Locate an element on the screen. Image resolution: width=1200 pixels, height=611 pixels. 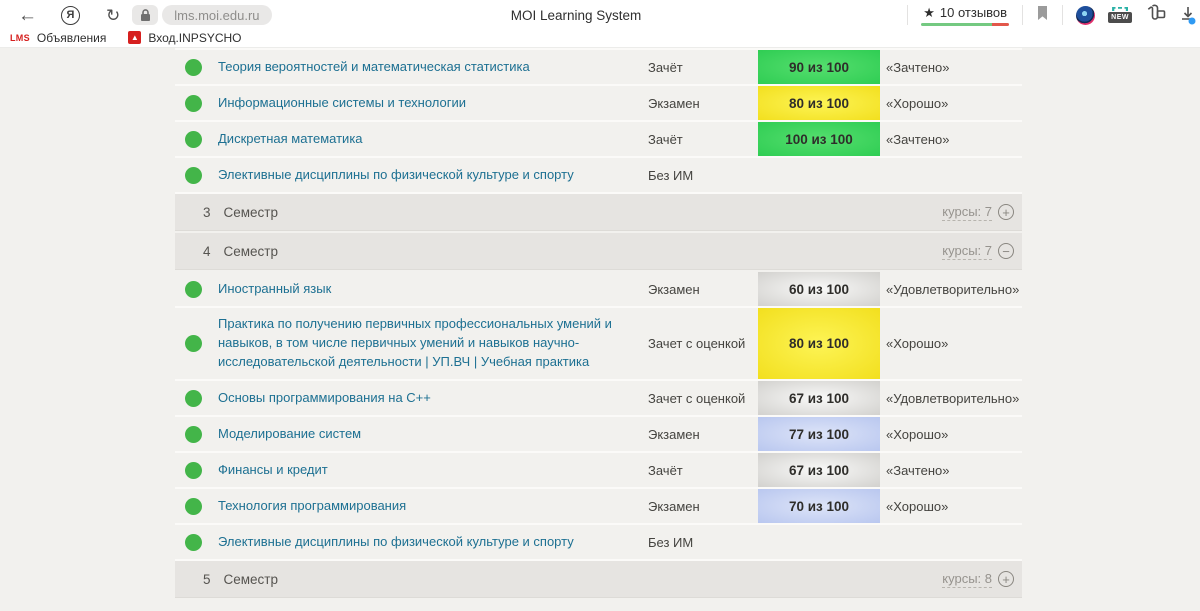
semester-row: 4 Семестр курсы: 7 − is located at coordinates (598, 251).